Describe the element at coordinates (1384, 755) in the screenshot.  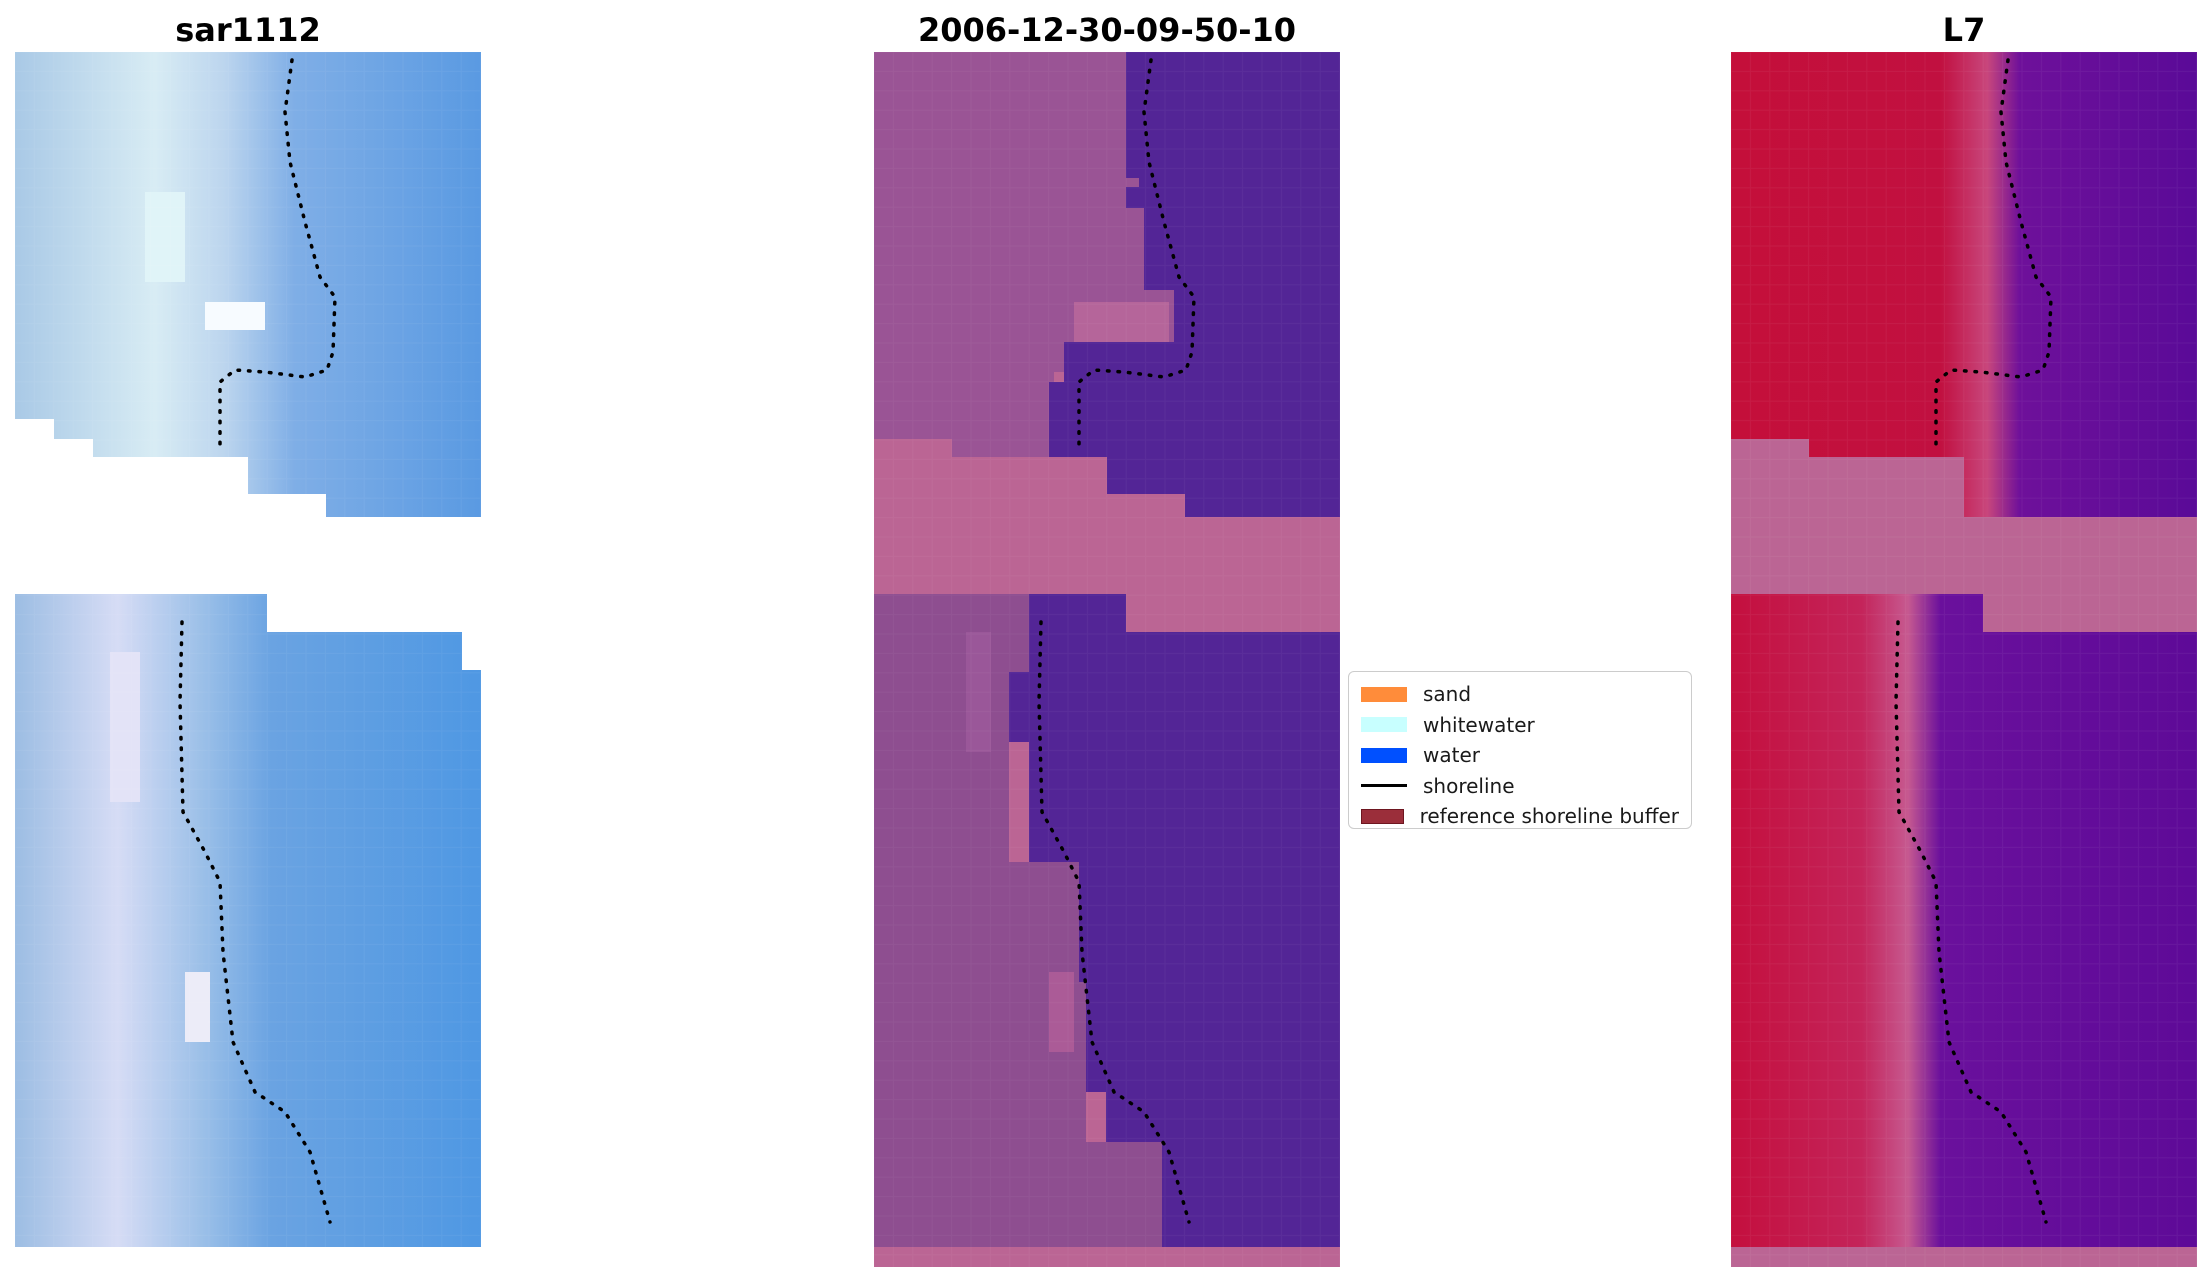
I see `legend-swatch-water` at that location.